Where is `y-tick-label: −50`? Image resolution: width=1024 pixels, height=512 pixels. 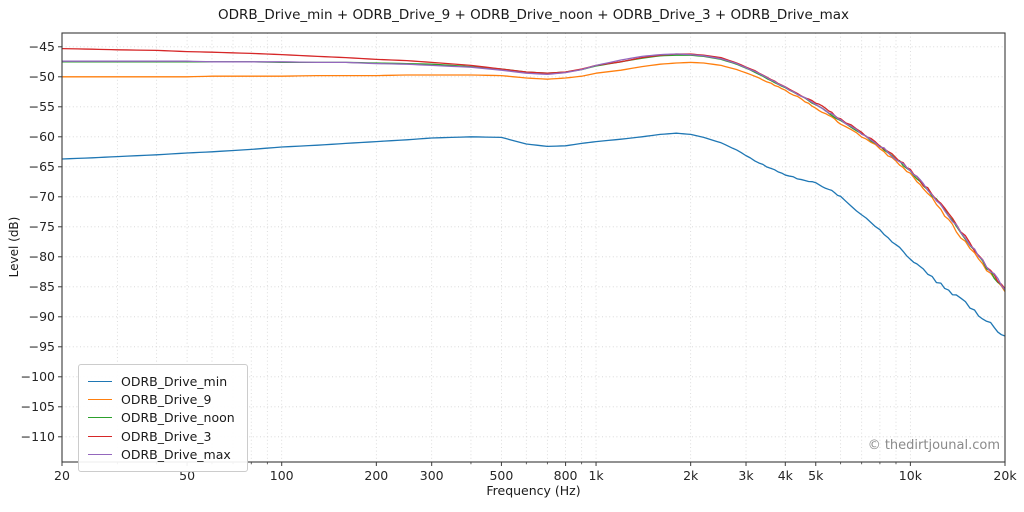
y-tick-label: −50 is located at coordinates (42, 76).